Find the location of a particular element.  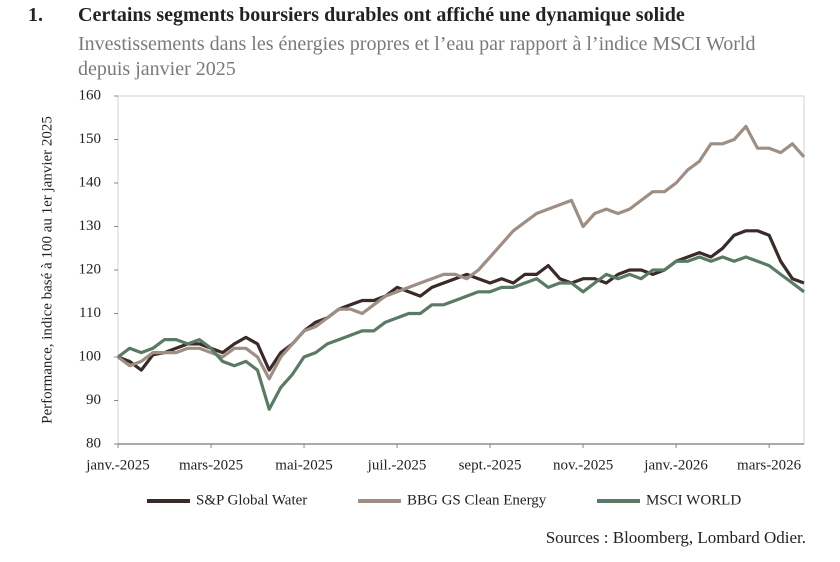

source: Sources : Bloomberg, Lombard Odier. is located at coordinates (676, 537).